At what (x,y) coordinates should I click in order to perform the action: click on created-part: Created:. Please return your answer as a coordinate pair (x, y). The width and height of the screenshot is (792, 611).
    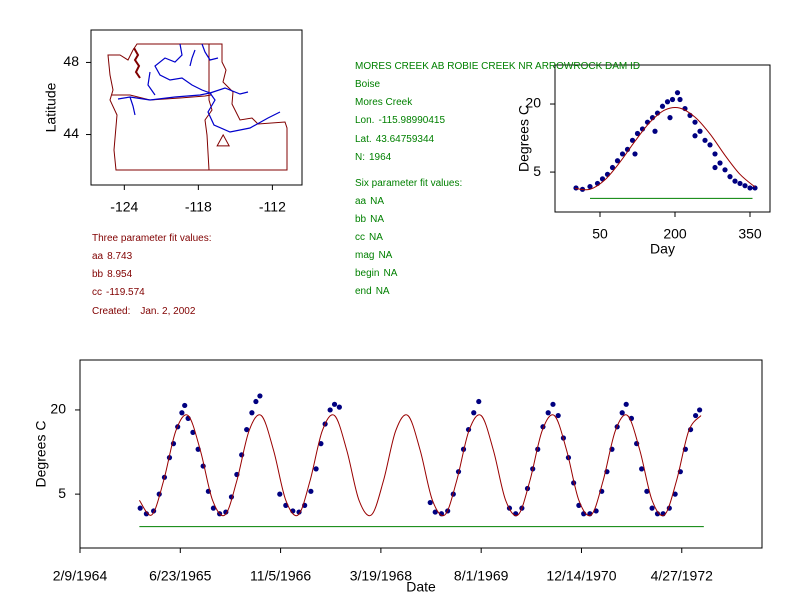
    Looking at the image, I should click on (111, 311).